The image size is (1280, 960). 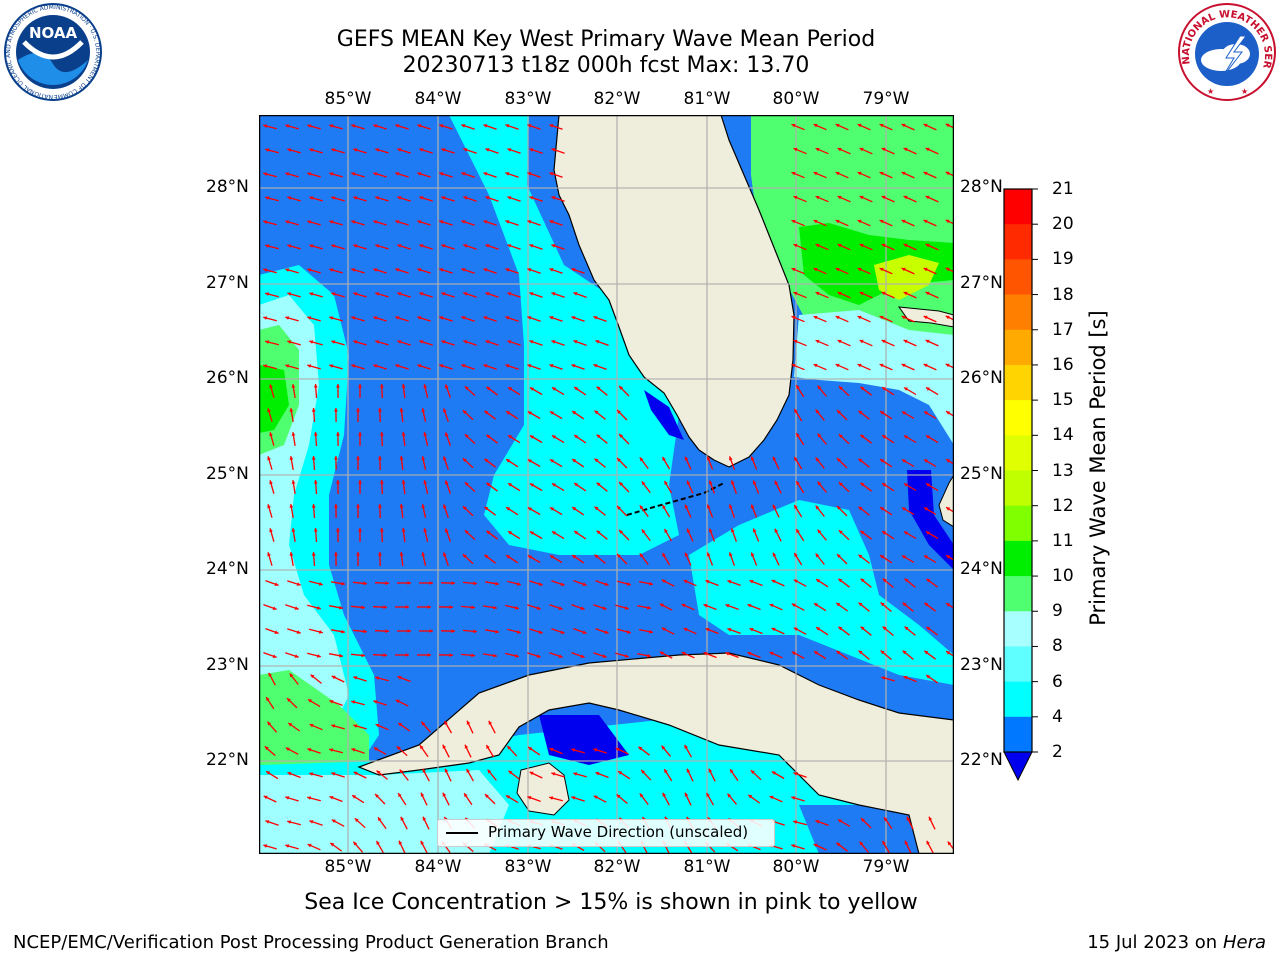 I want to click on lon-label-bottom: 80°W, so click(x=796, y=867).